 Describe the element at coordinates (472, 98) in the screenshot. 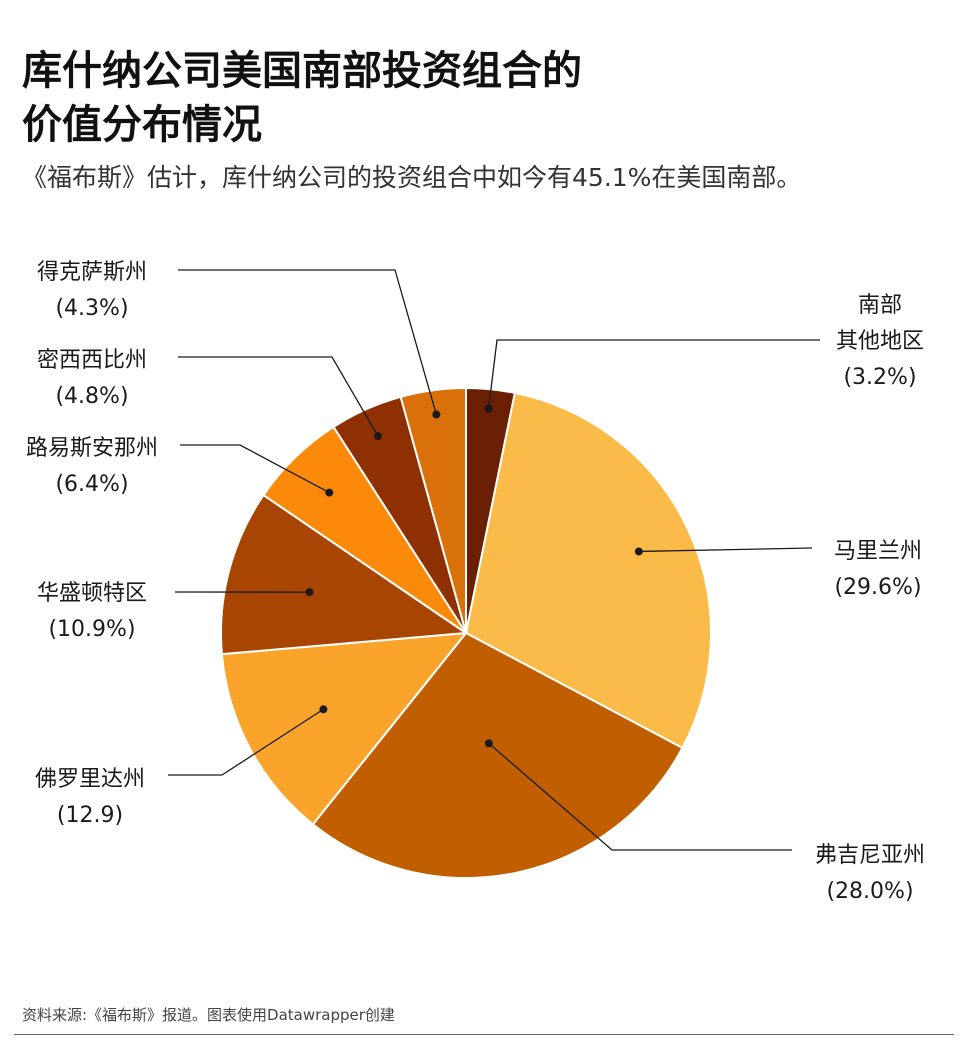

I see `chart-title: 库什纳公司美国南部投资组合的 价值分布情况` at that location.